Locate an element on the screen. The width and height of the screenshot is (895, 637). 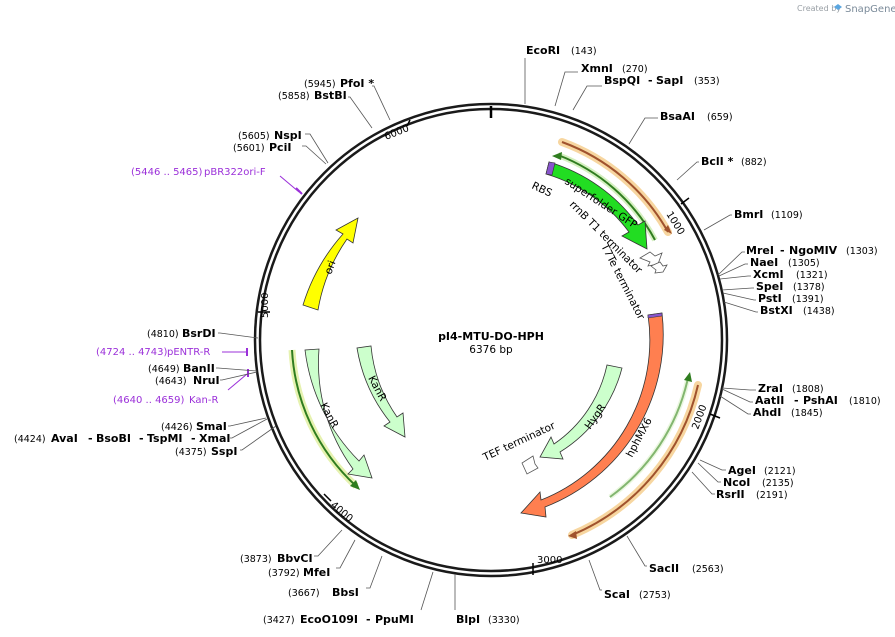
site-scai: ScaI (2753) is located at coordinates (629, 580).